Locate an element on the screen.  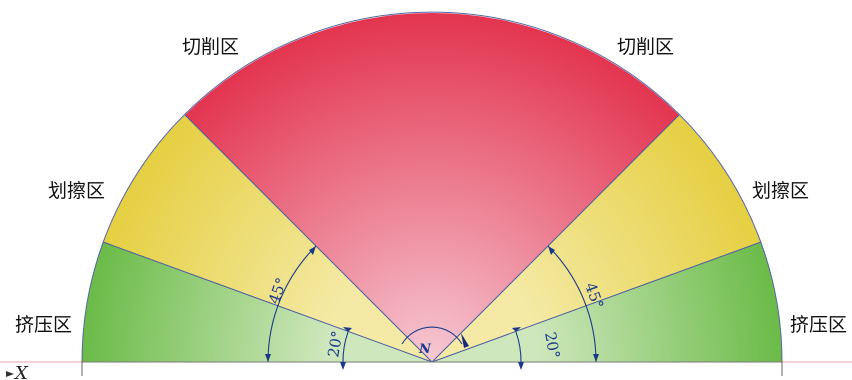
extrusion-zone-right is located at coordinates (607, 302).